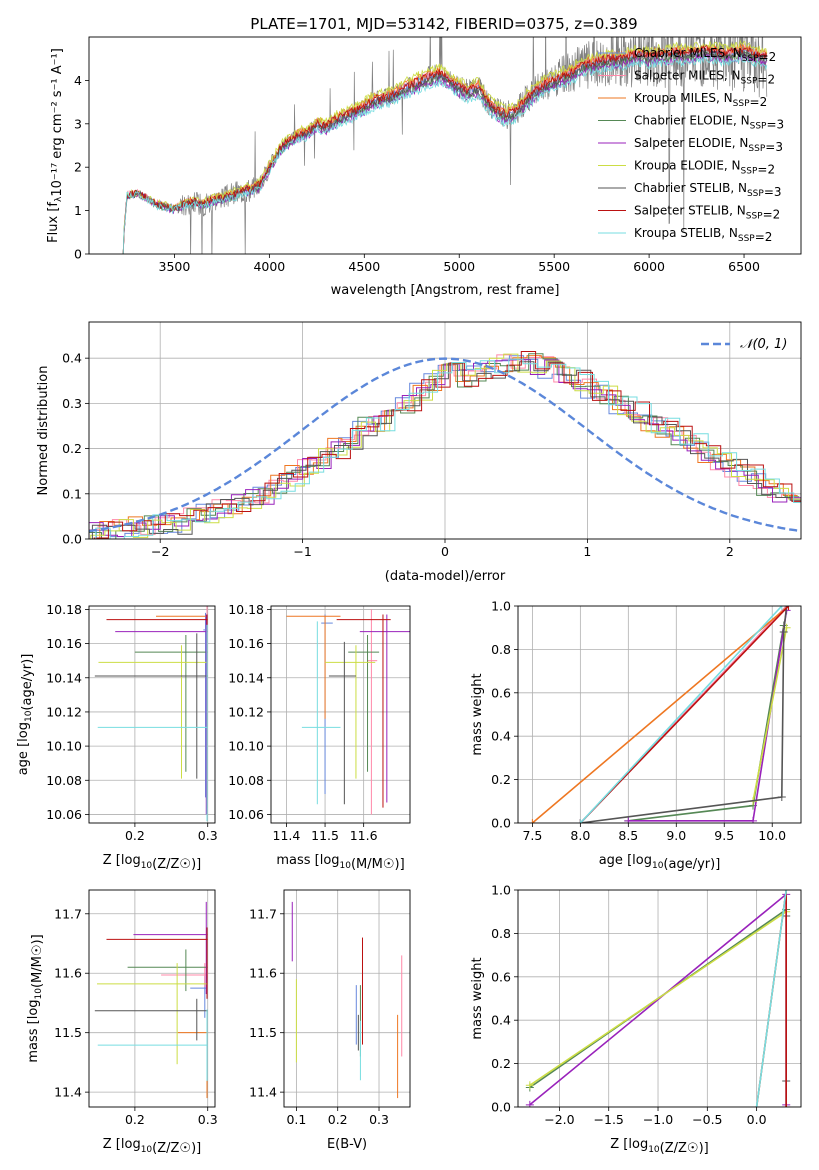 The image size is (819, 1170). What do you see at coordinates (72, 493) in the screenshot?
I see `y-tick-label: 0.1` at bounding box center [72, 493].